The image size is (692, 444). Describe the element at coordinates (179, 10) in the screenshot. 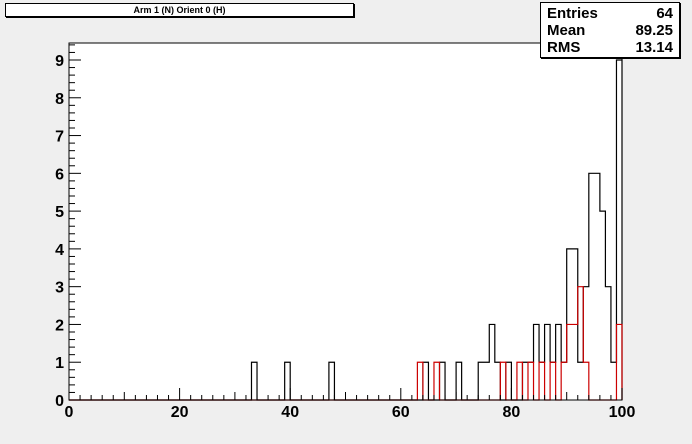

I see `histogram-title: Arm 1 (N) Orient 0 (H)` at that location.